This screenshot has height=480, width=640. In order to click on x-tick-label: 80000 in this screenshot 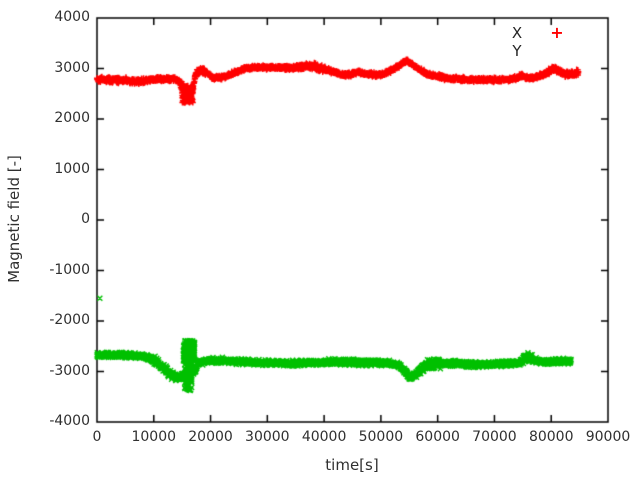, I will do `click(551, 437)`.